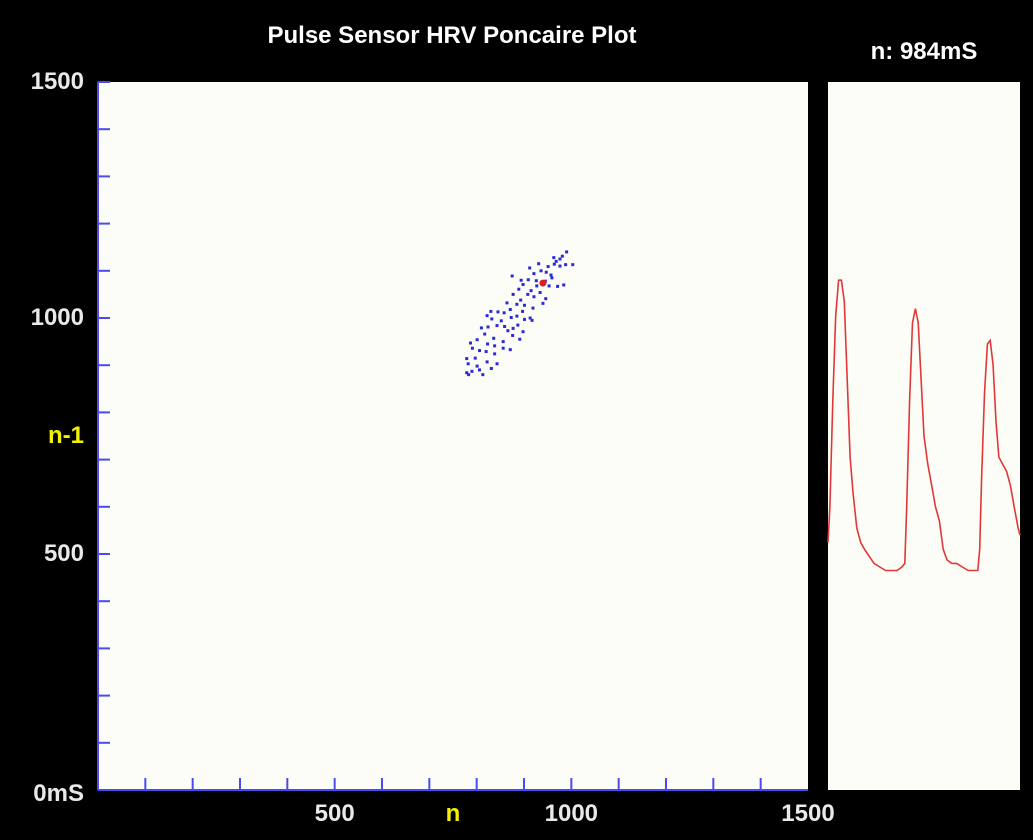 This screenshot has height=840, width=1033. What do you see at coordinates (334, 813) in the screenshot?
I see `x-tick-label: 500` at bounding box center [334, 813].